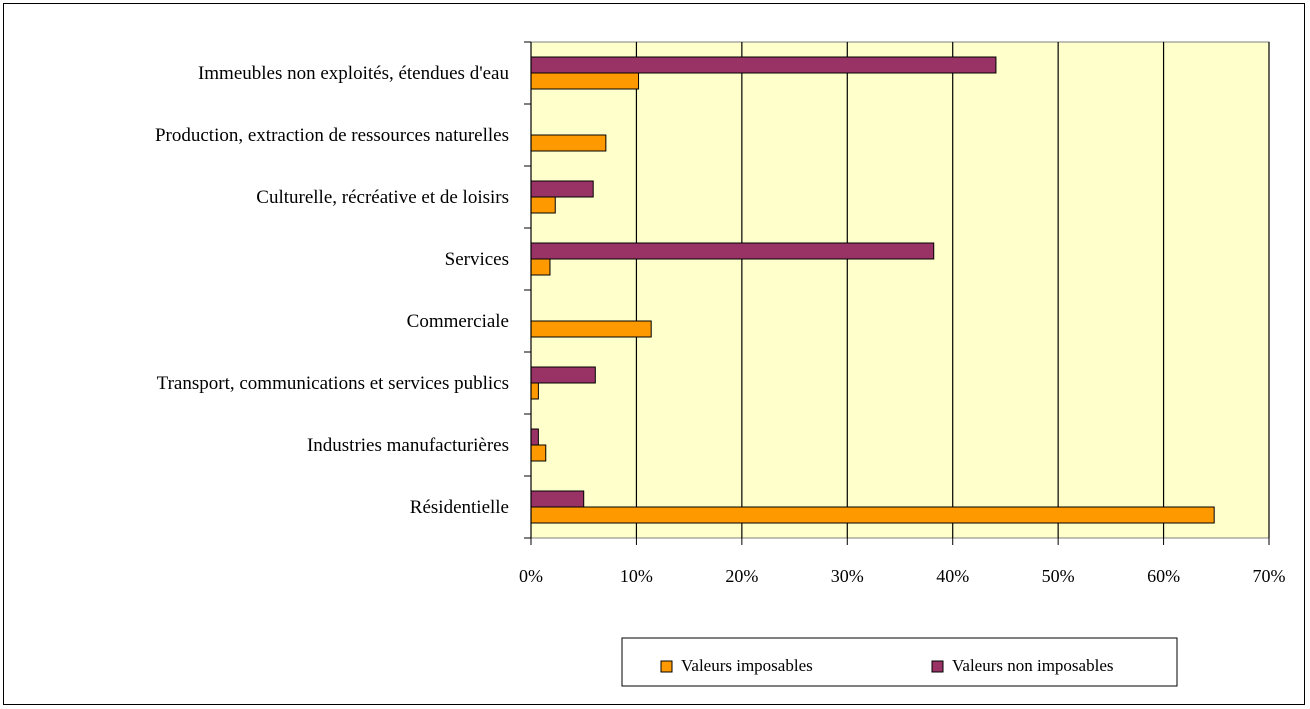 The image size is (1310, 709). Describe the element at coordinates (1032, 665) in the screenshot. I see `legend-label-nontaxable: Valeurs non imposables` at that location.